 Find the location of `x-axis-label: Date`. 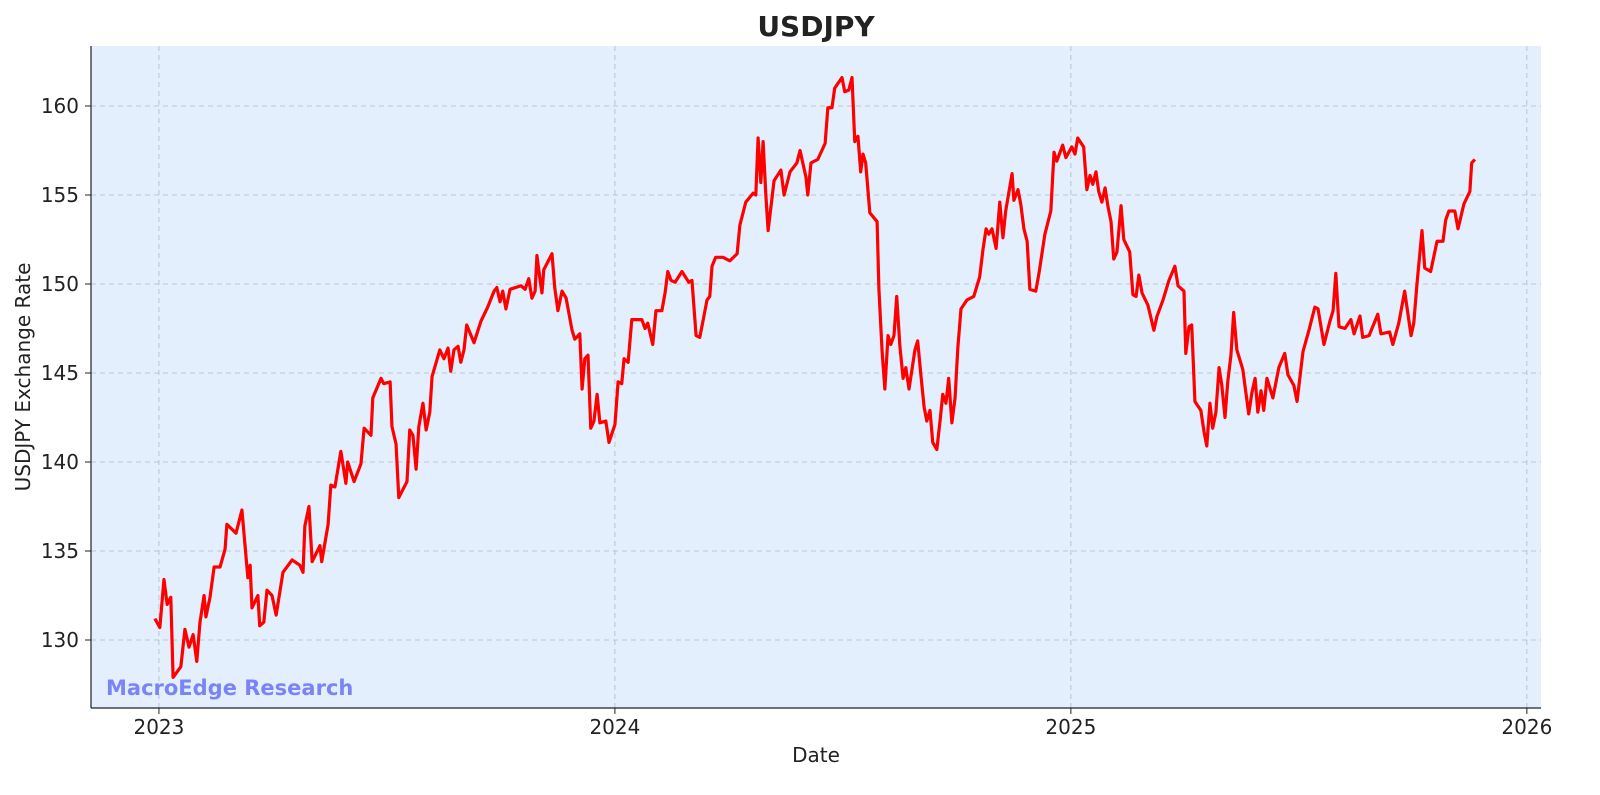

x-axis-label: Date is located at coordinates (816, 755).